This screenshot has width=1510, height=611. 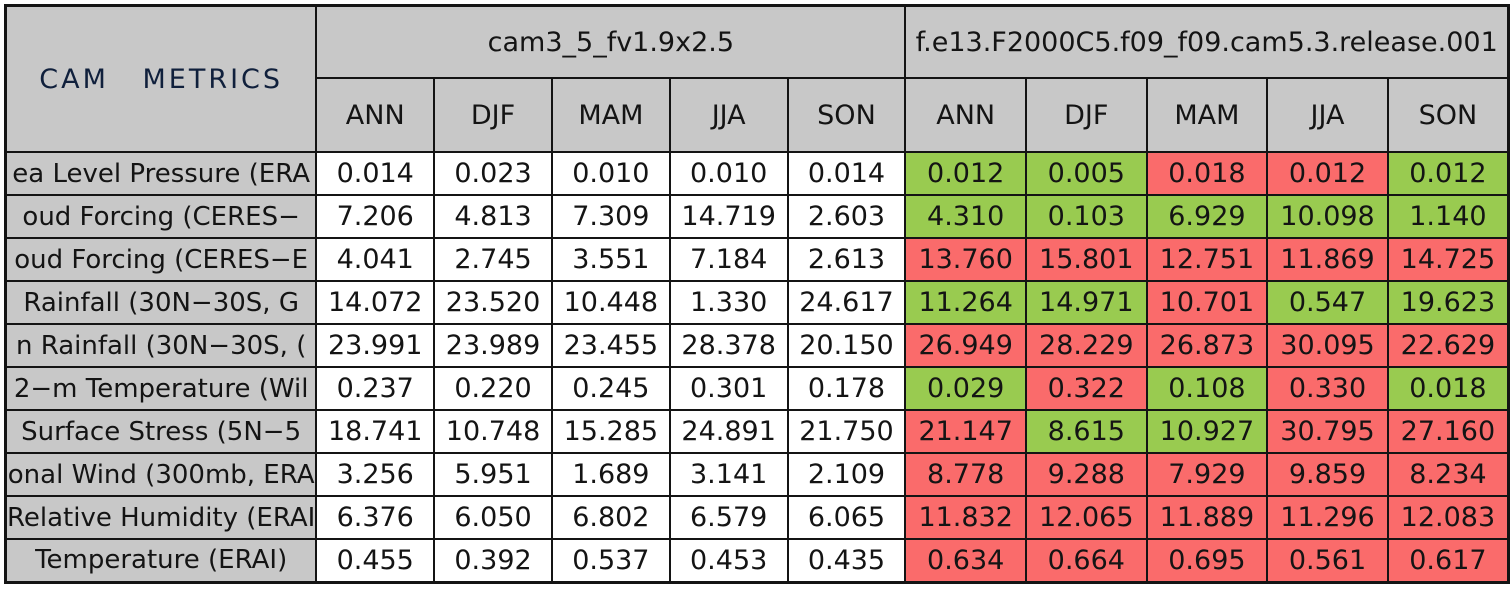 What do you see at coordinates (375, 302) in the screenshot?
I see `metric-value-model1: 14.072` at bounding box center [375, 302].